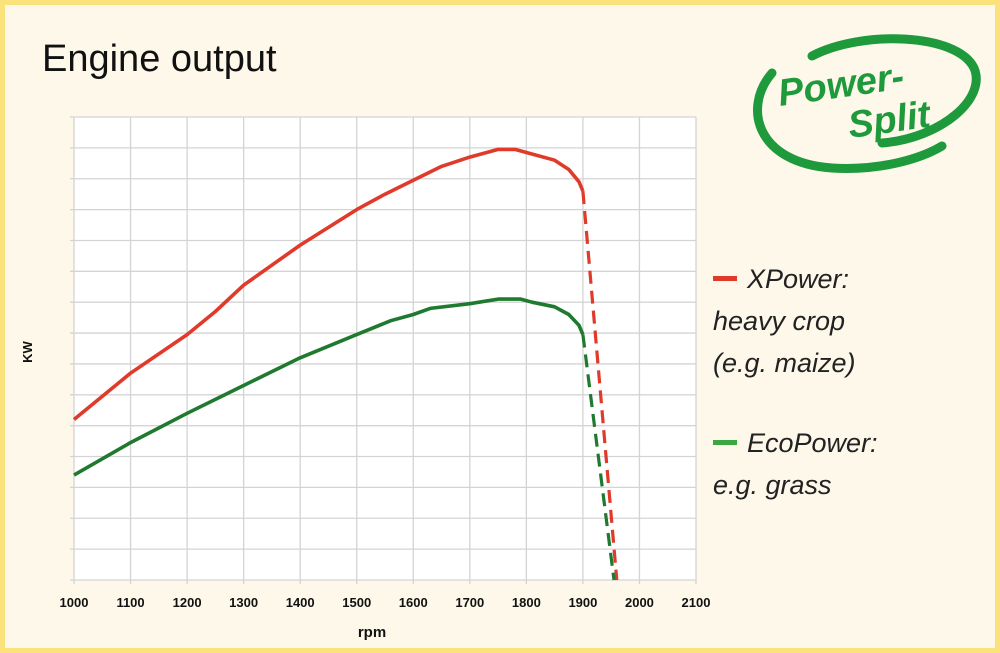 The image size is (1000, 653). What do you see at coordinates (159, 59) in the screenshot?
I see `page-title: Engine output` at bounding box center [159, 59].